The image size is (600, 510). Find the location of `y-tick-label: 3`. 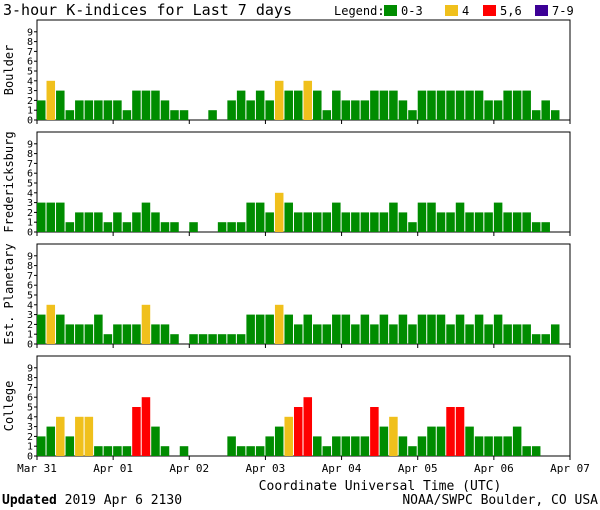

y-tick-label: 3 is located at coordinates (30, 315).